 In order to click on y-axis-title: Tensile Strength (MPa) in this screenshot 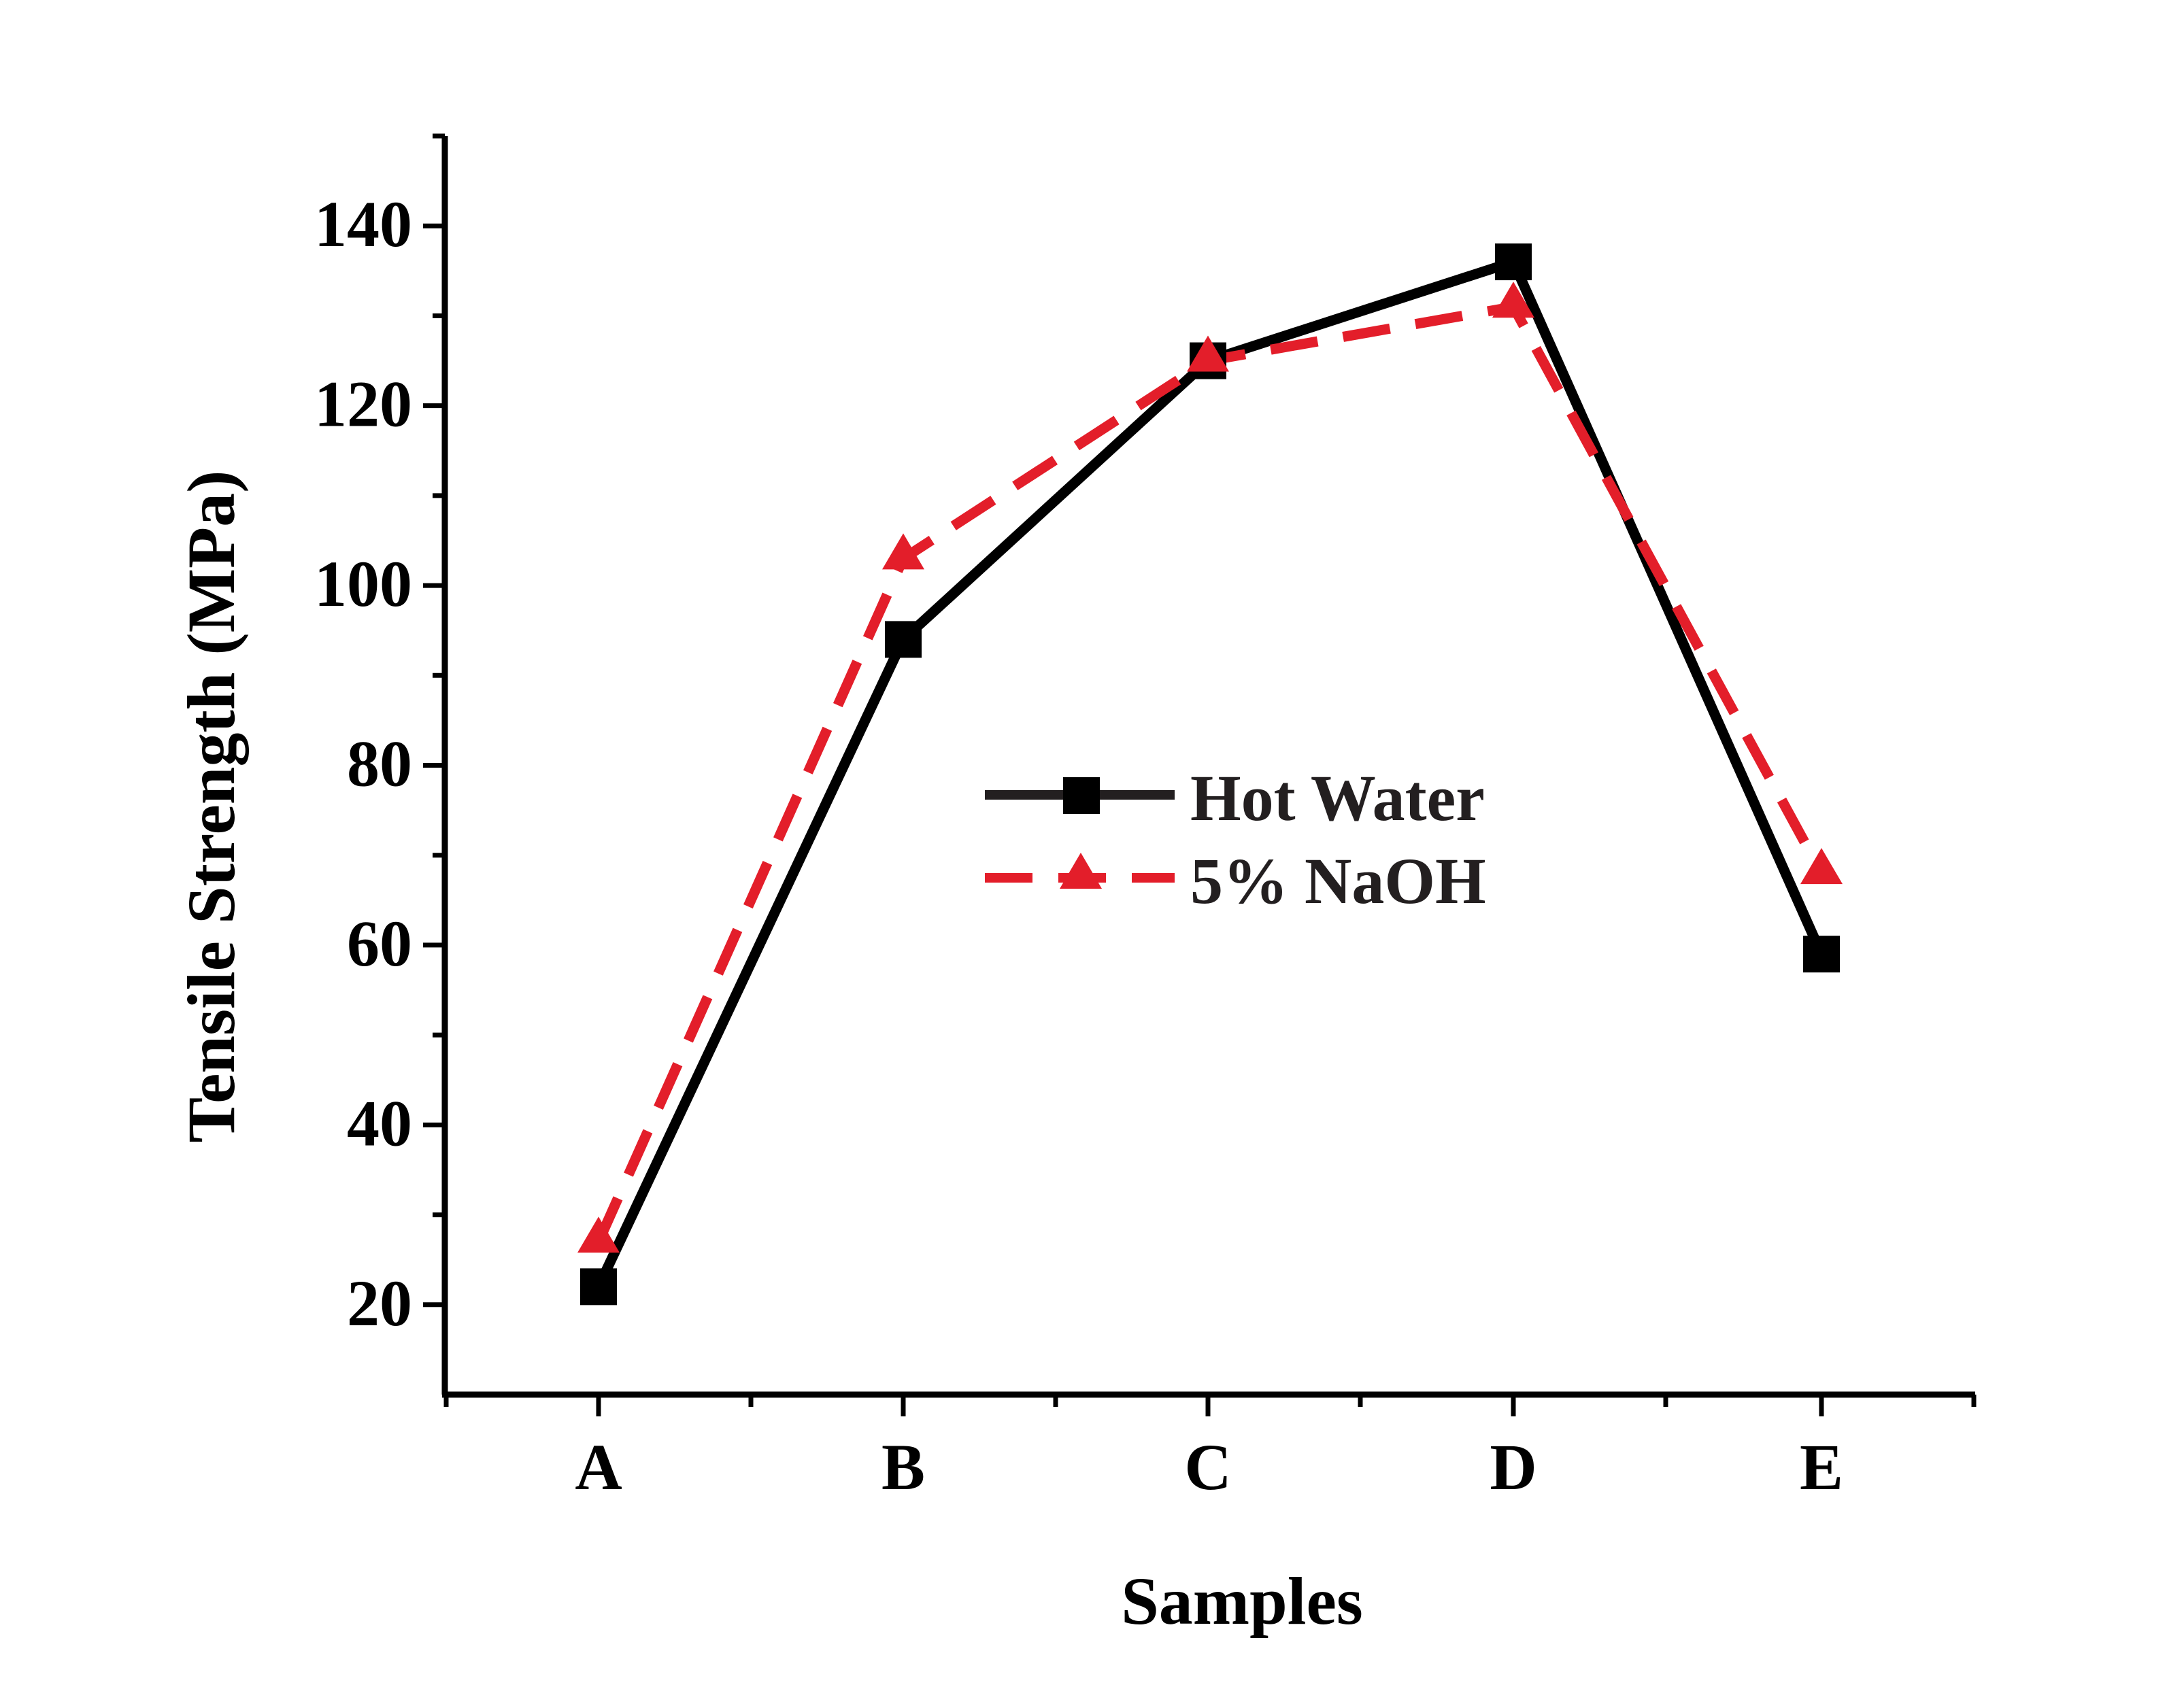, I will do `click(211, 807)`.